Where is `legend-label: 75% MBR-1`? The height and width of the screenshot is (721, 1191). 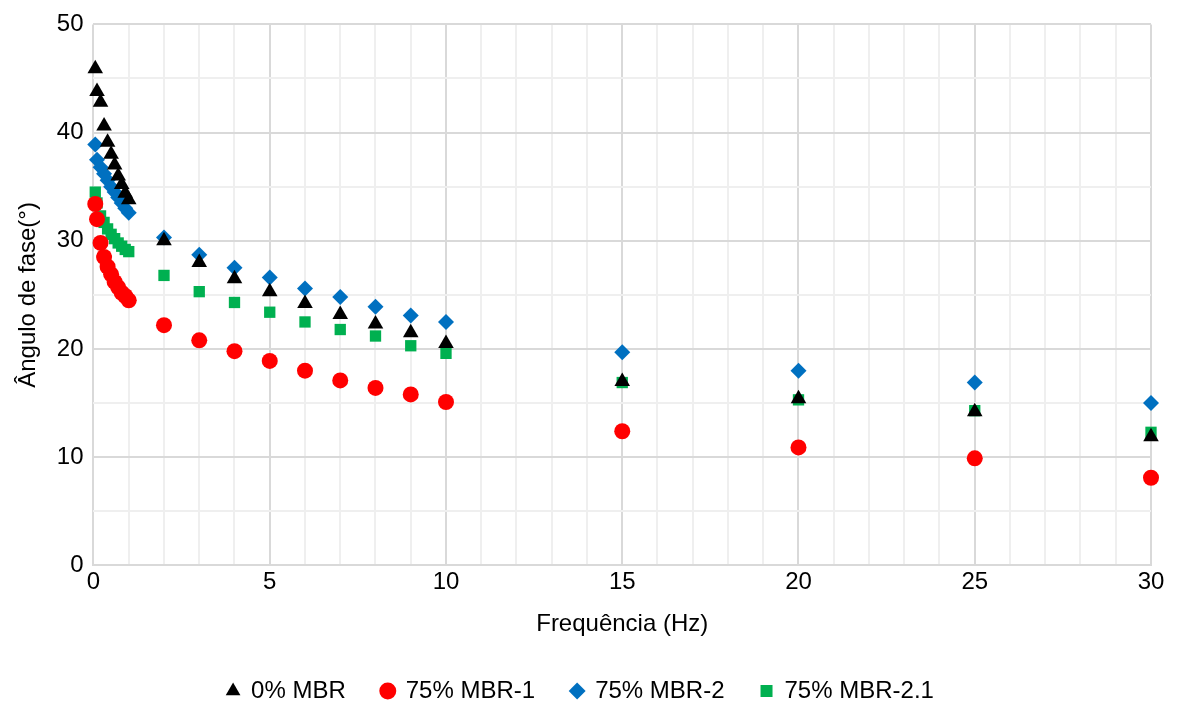
legend-label: 75% MBR-1 is located at coordinates (470, 689).